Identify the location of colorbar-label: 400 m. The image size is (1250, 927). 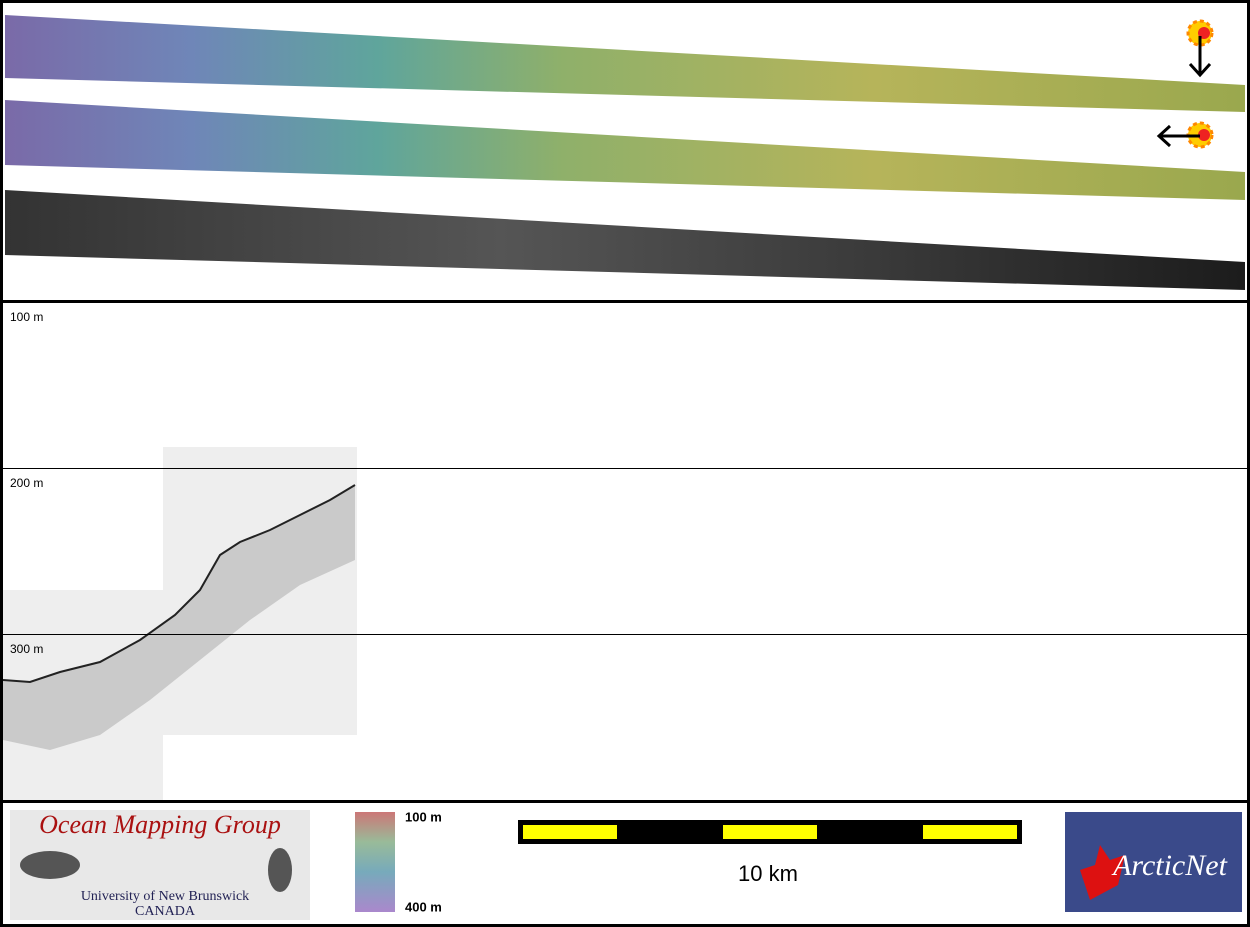
(423, 906).